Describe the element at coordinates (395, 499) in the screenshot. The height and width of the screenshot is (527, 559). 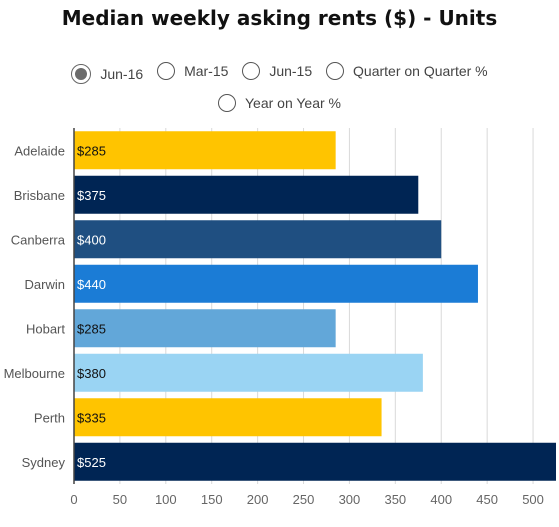
I see `x-tick-label: 350` at that location.